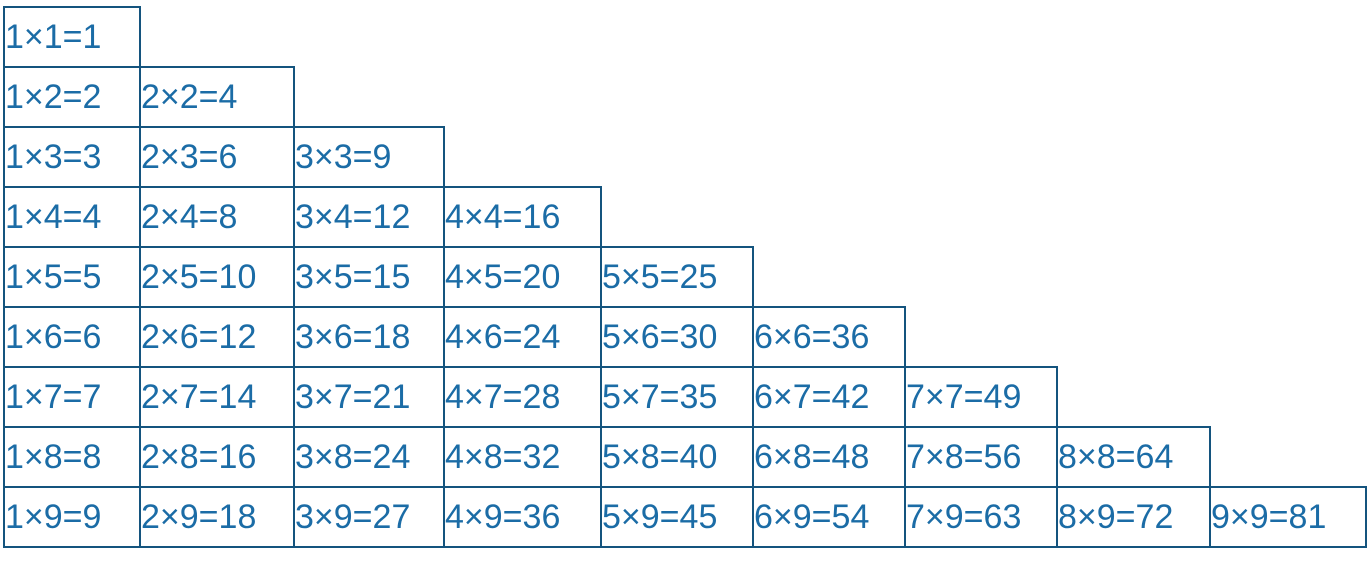  I want to click on multiplication-cell: 8×9=72, so click(1133, 517).